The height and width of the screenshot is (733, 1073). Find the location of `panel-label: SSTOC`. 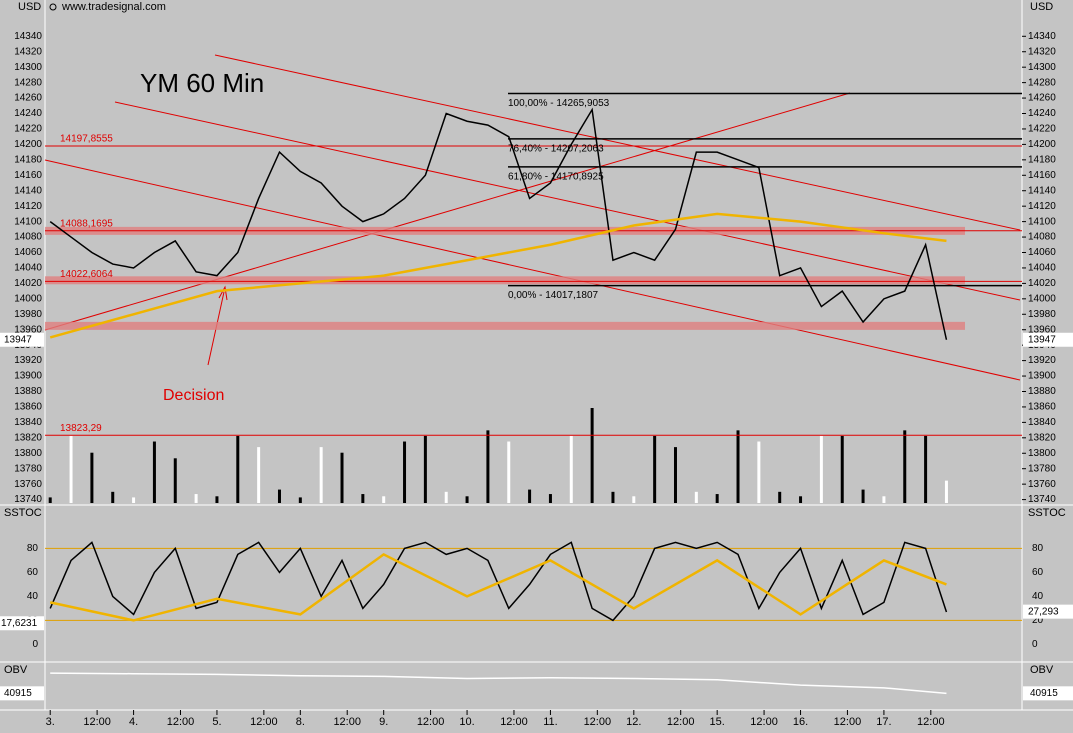

panel-label: SSTOC is located at coordinates (23, 513).